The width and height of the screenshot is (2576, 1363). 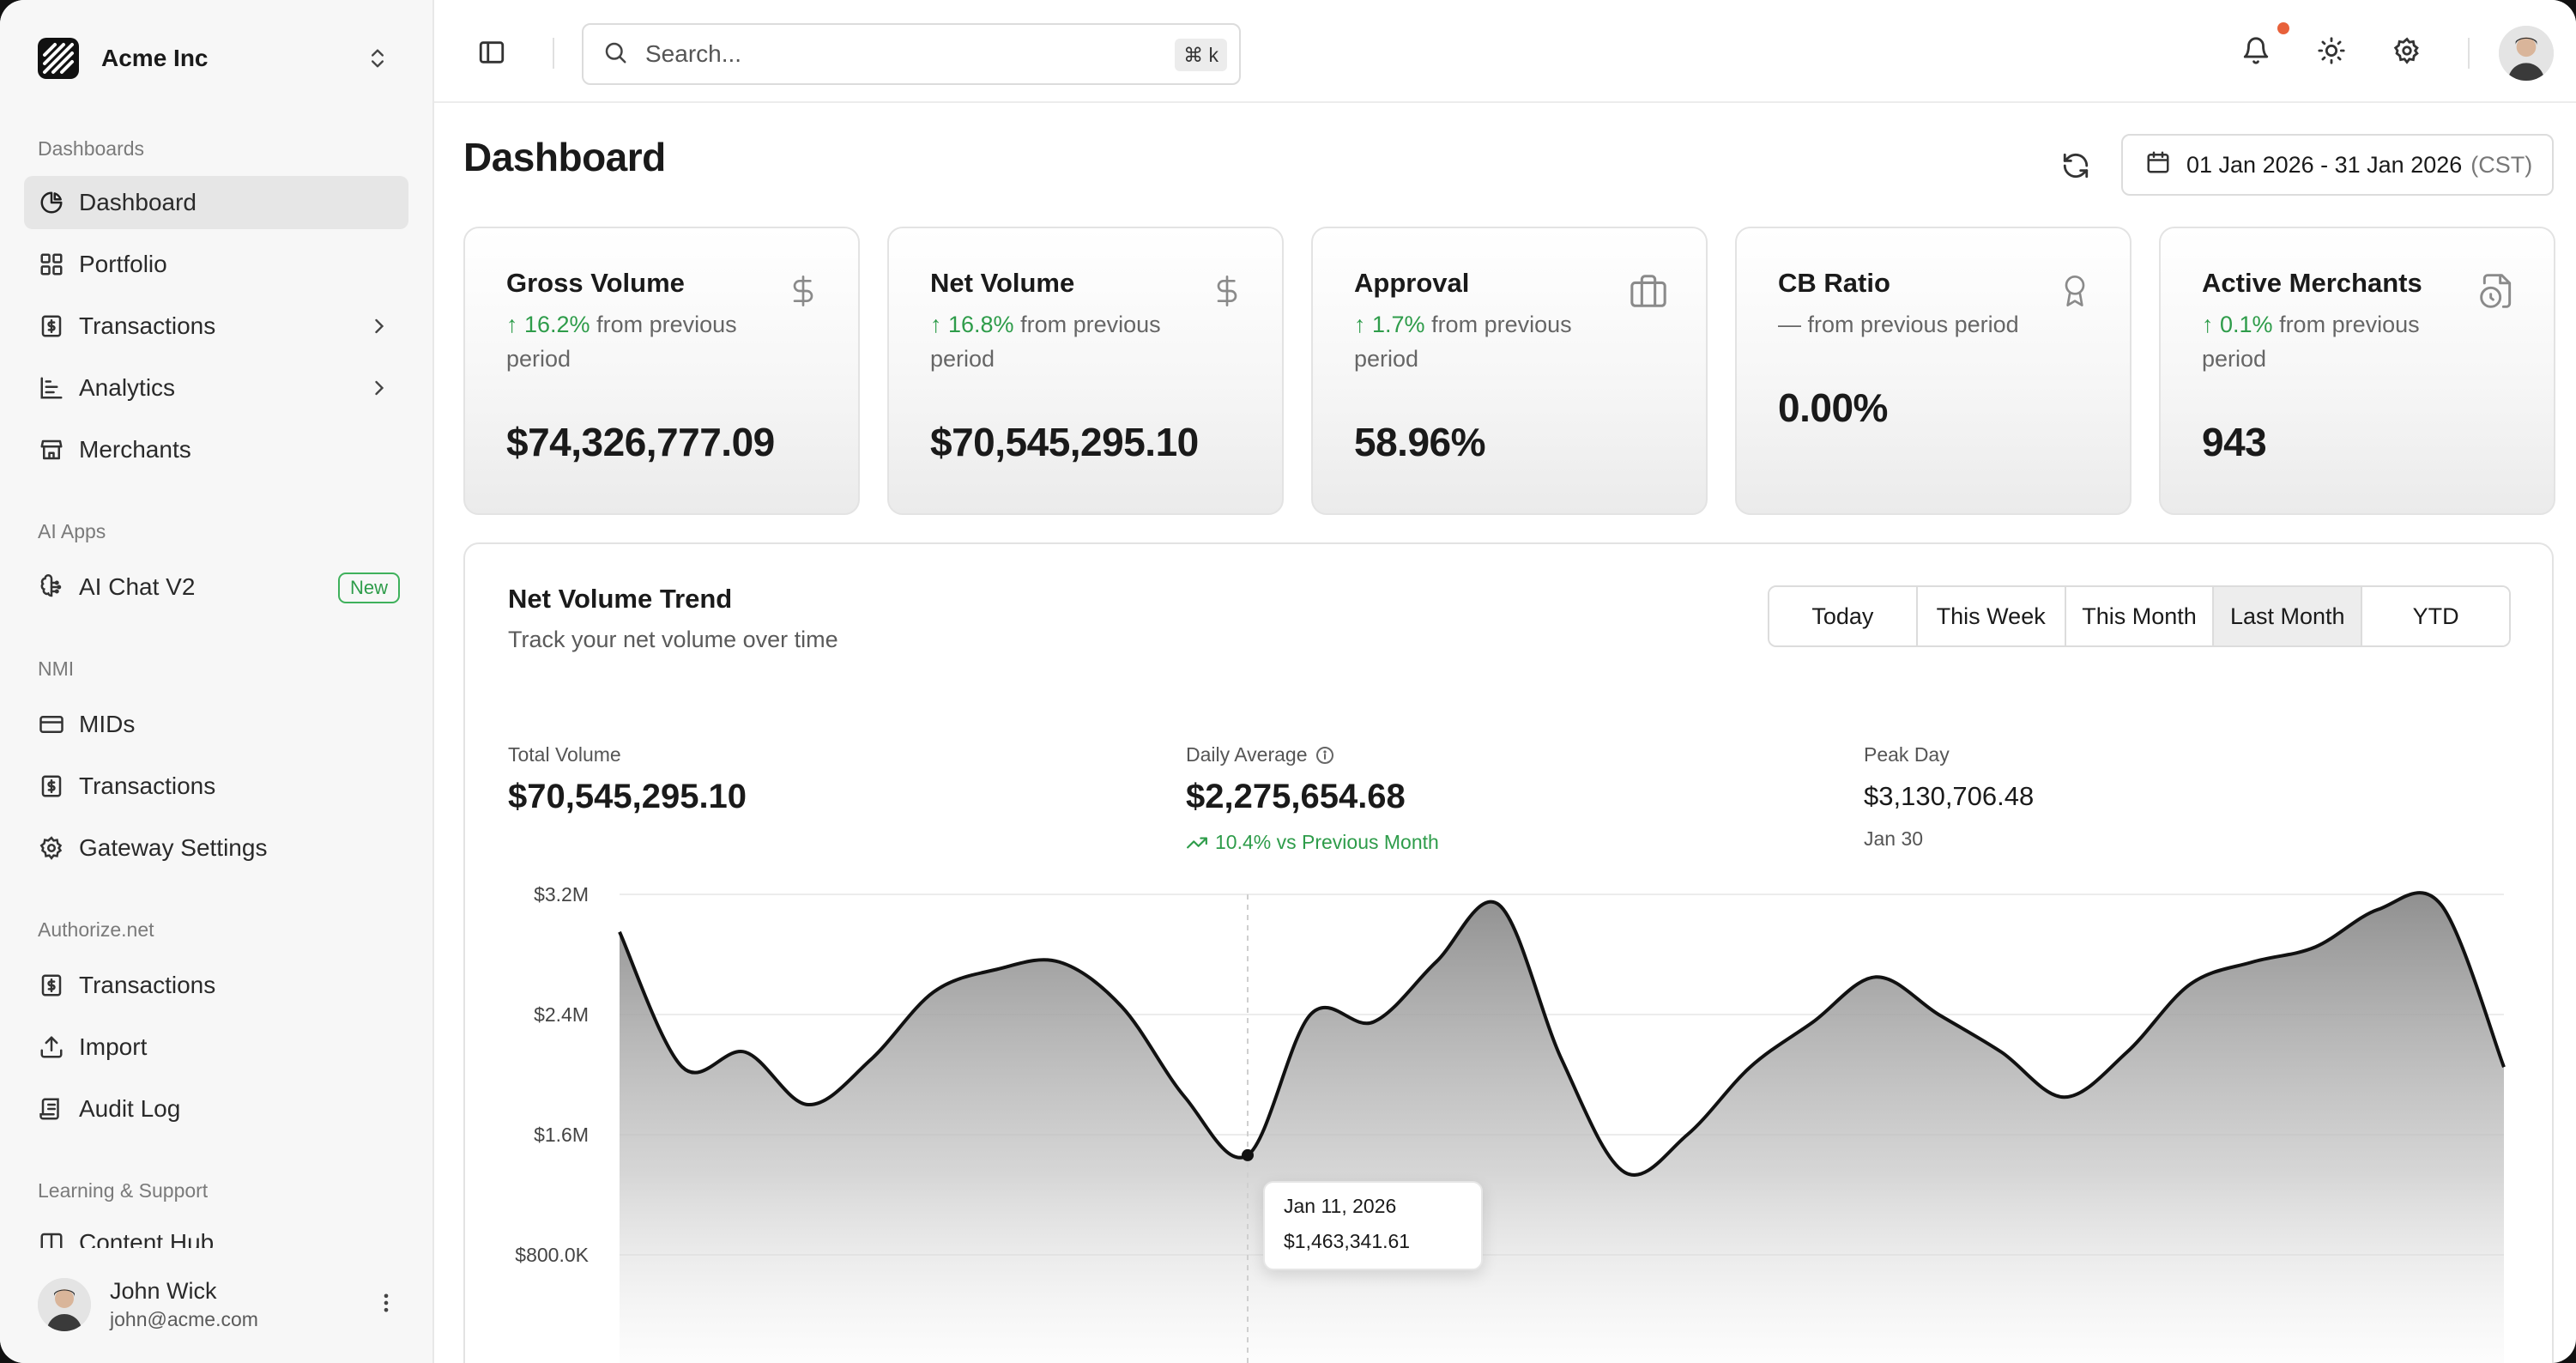 What do you see at coordinates (2501, 164) in the screenshot?
I see `timezone-text: (CST)` at bounding box center [2501, 164].